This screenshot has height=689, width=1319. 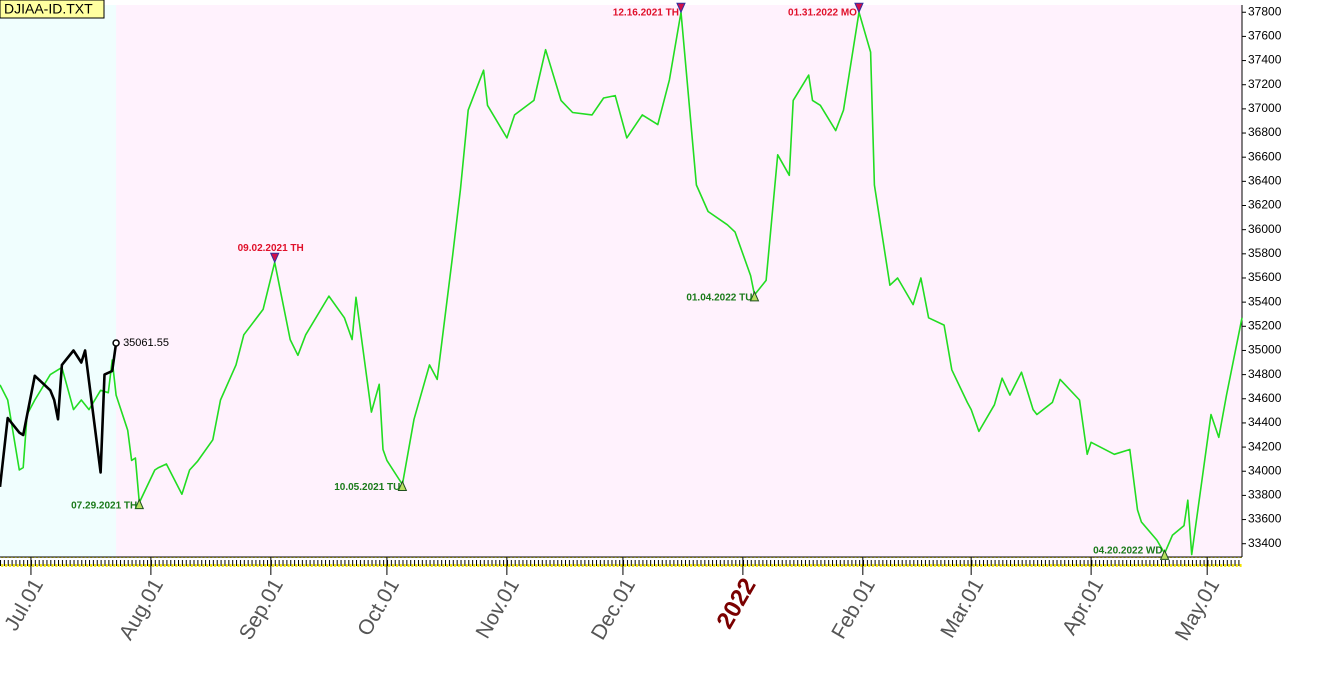 I want to click on history-background, so click(x=58, y=281).